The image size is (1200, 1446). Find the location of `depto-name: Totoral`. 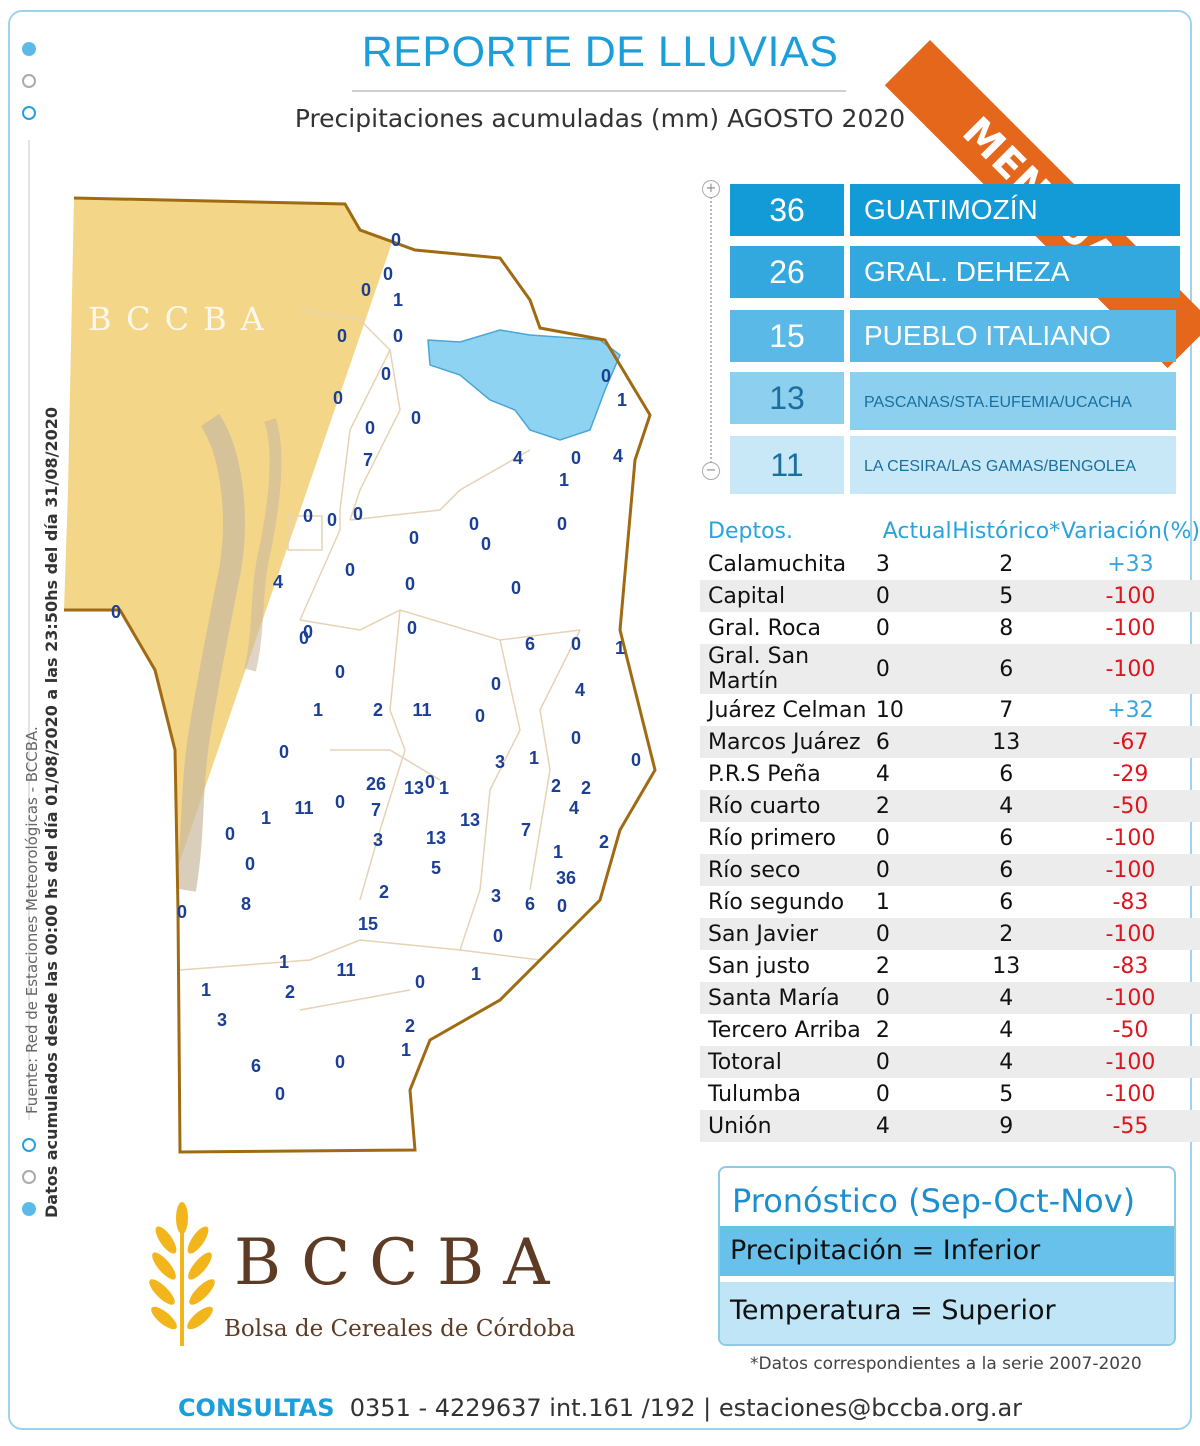

depto-name: Totoral is located at coordinates (788, 1062).